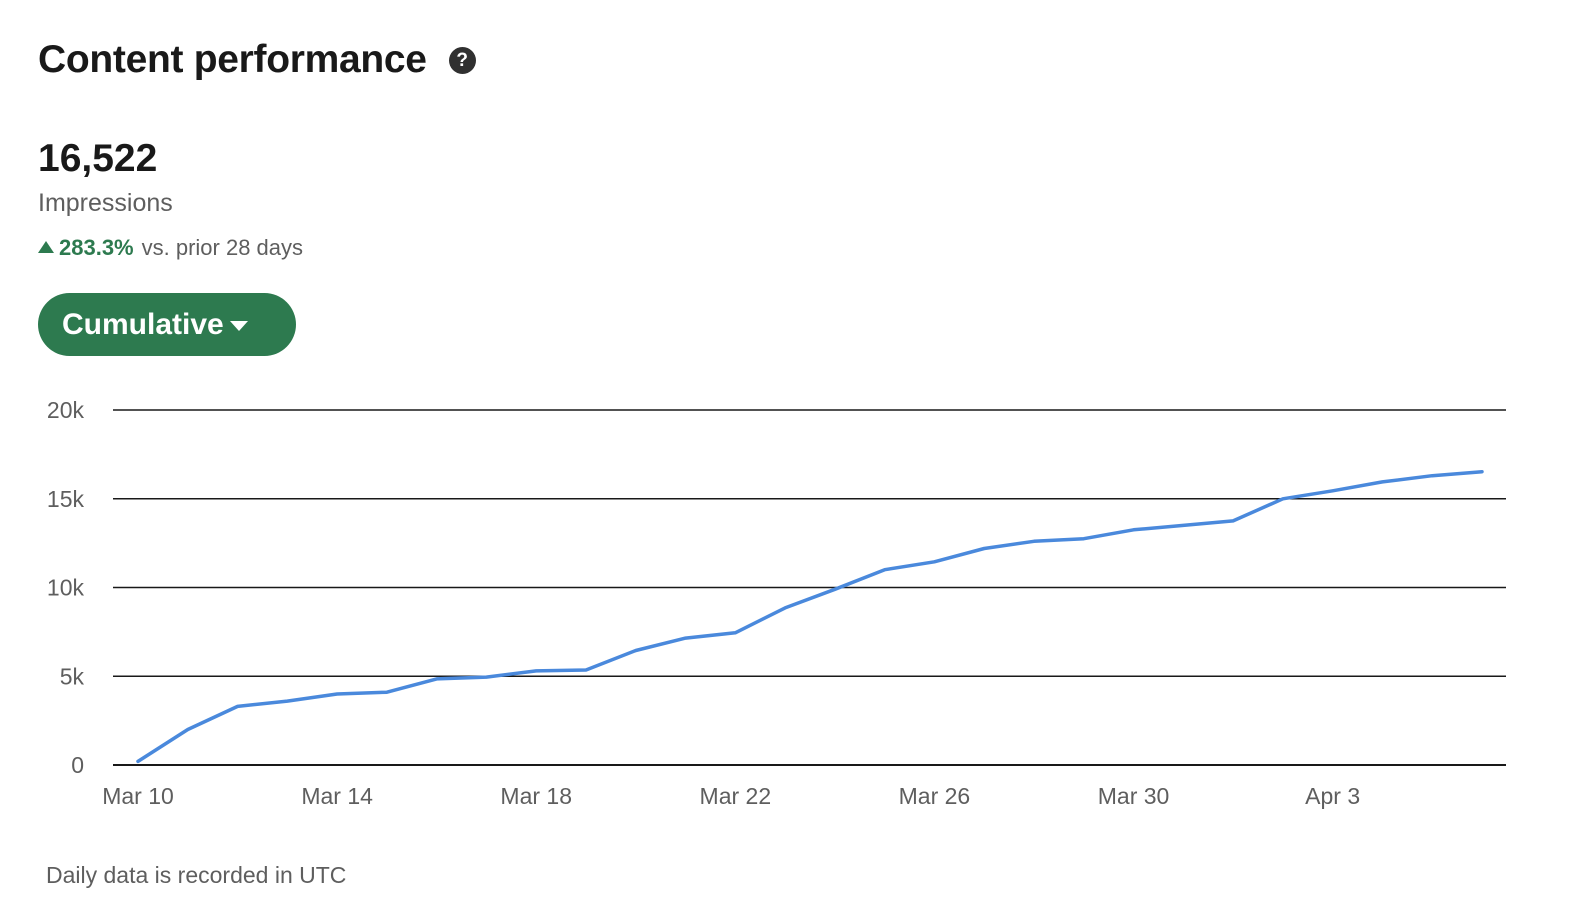 This screenshot has height=924, width=1576. What do you see at coordinates (232, 59) in the screenshot?
I see `page-title: Content performance` at bounding box center [232, 59].